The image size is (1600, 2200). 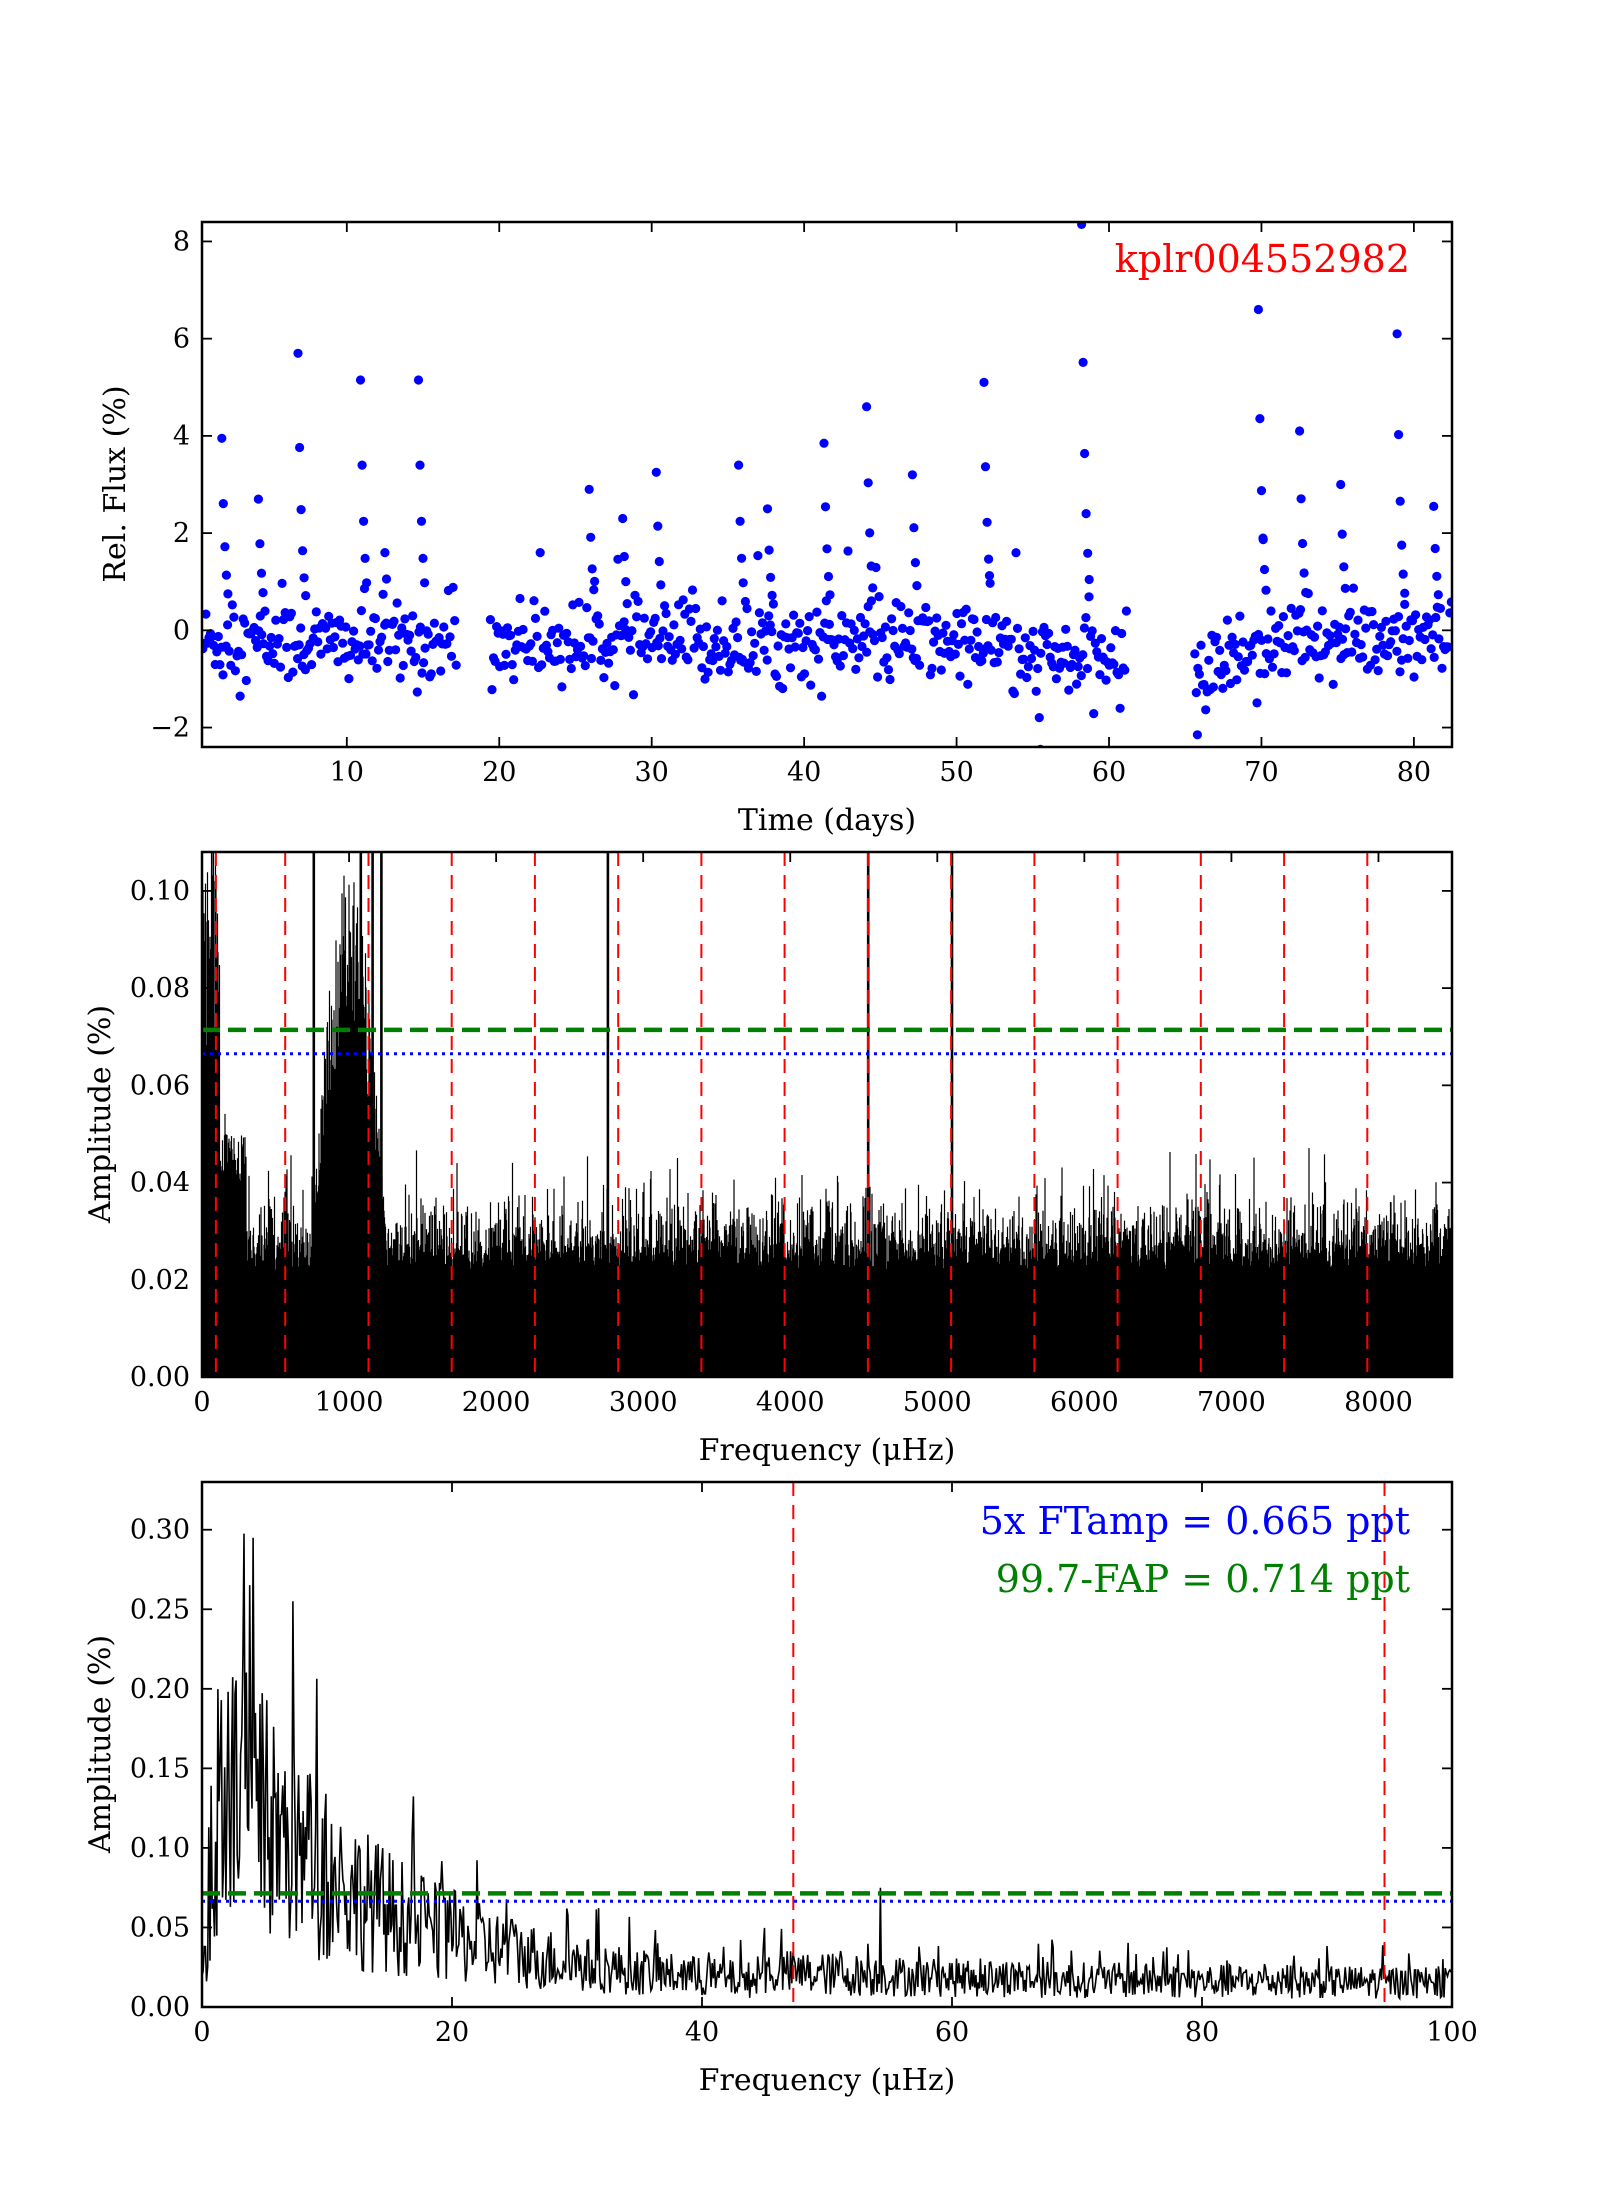 I want to click on 0-x-tick-label: 60, so click(x=1109, y=772).